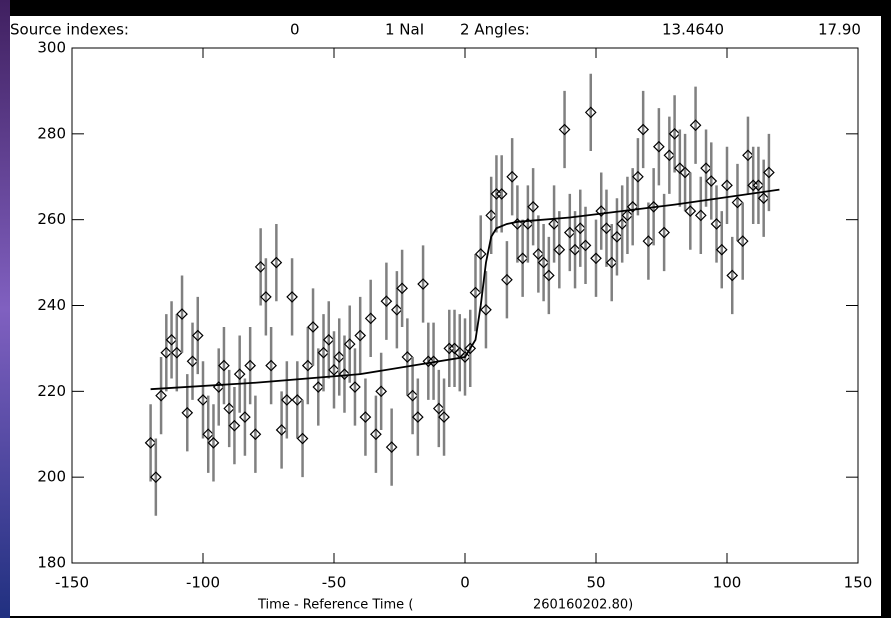 The height and width of the screenshot is (618, 891). What do you see at coordinates (335, 605) in the screenshot?
I see `x-axis-label: Time - Reference Time (` at bounding box center [335, 605].